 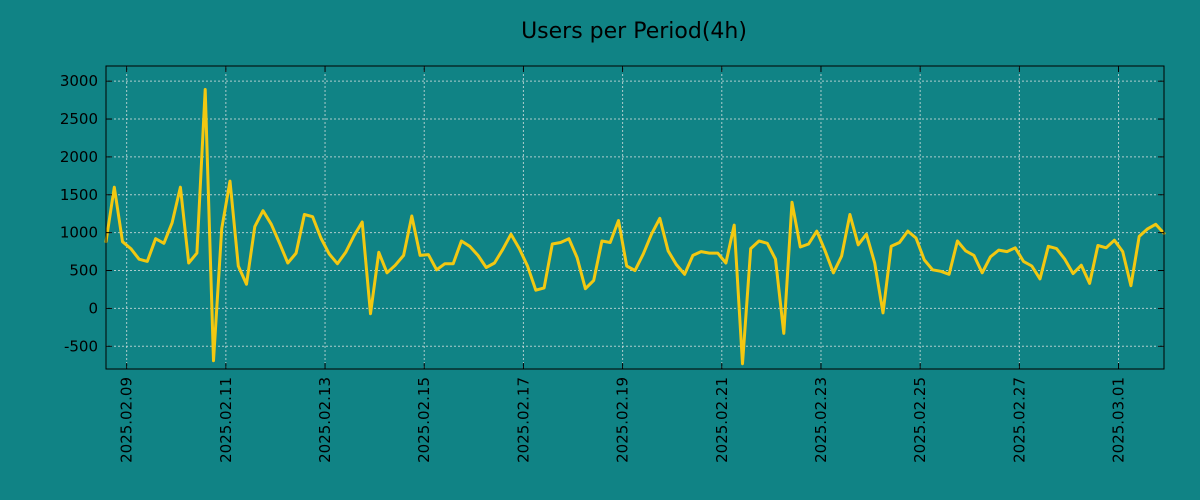 What do you see at coordinates (79, 233) in the screenshot?
I see `y-tick-label: 1000` at bounding box center [79, 233].